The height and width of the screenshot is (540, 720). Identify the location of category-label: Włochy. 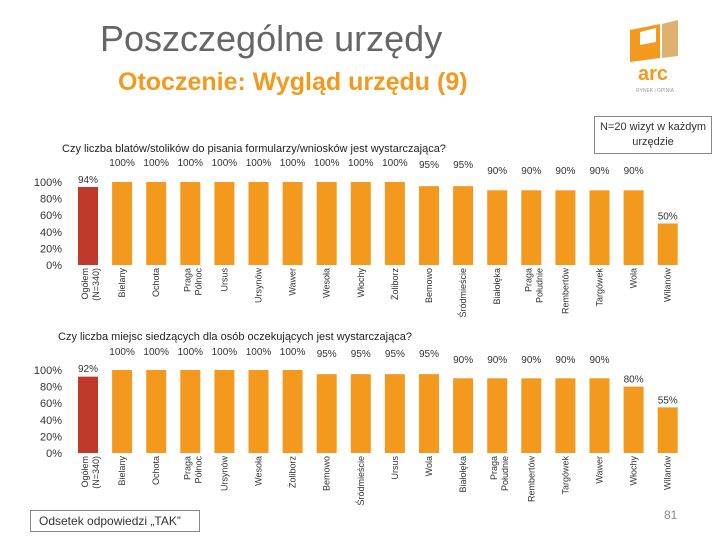
(634, 471).